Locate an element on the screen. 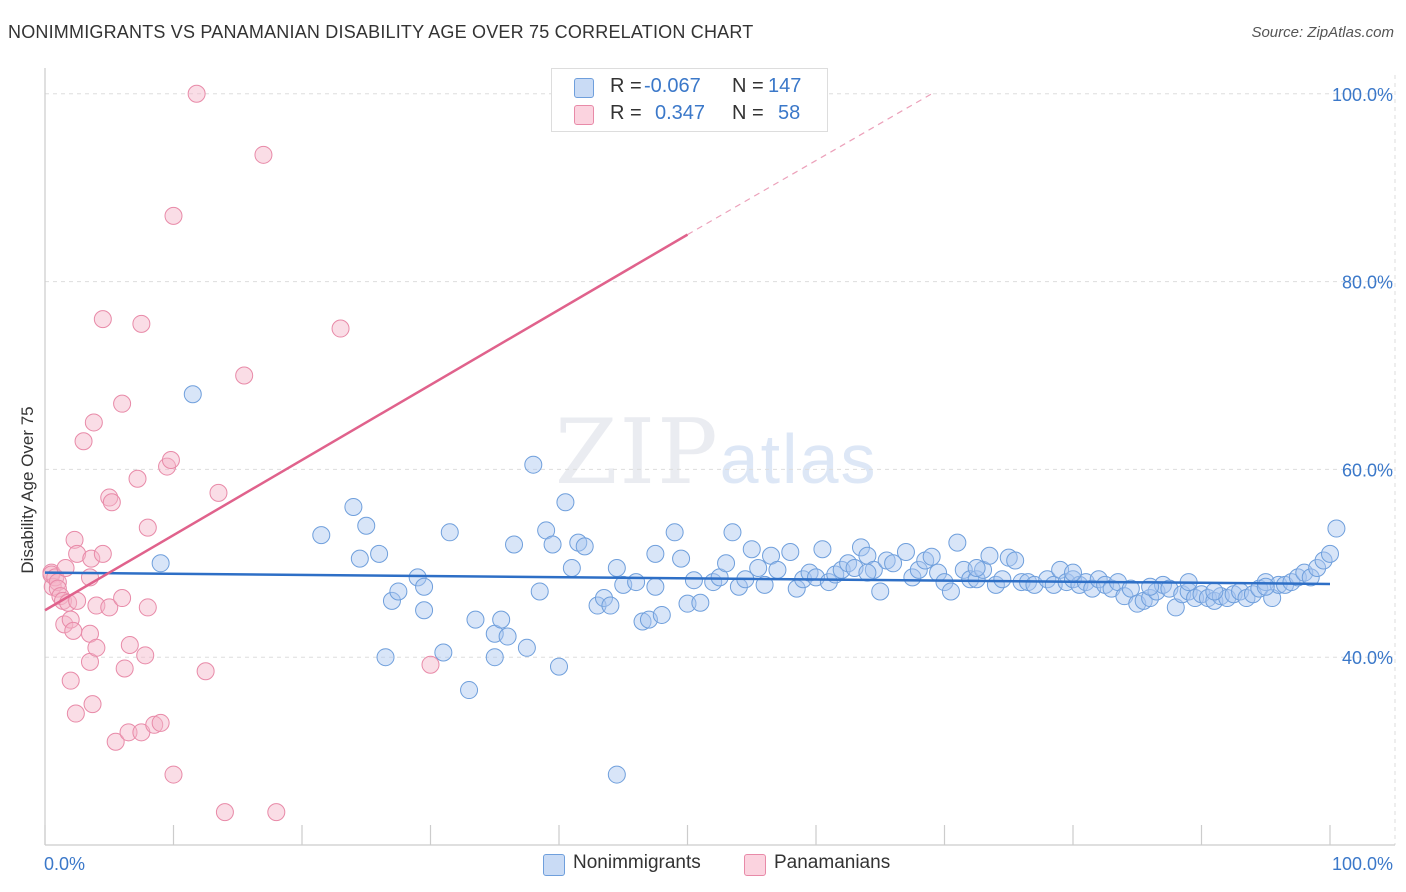  correlation-legend: R = -0.067 N = 147 R = 0.347 N = 58 is located at coordinates (689, 100).